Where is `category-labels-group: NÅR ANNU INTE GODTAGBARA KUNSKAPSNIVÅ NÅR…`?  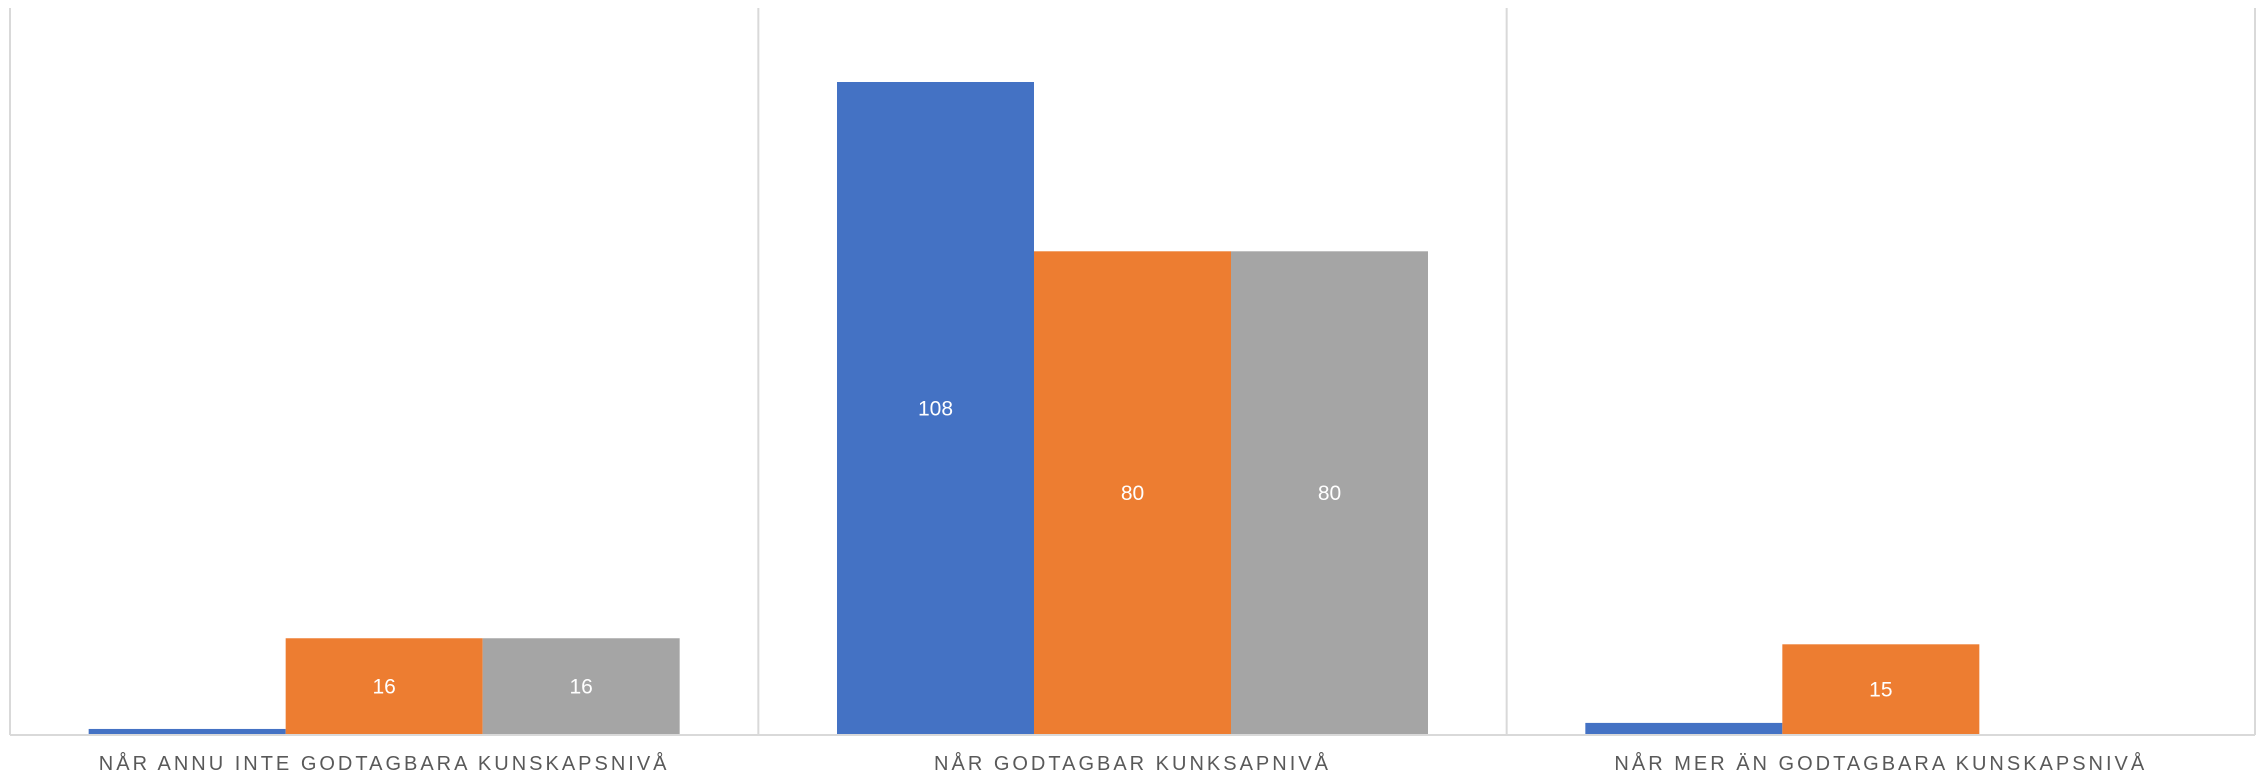
category-labels-group: NÅR ANNU INTE GODTAGBARA KUNSKAPSNIVÅ NÅR… is located at coordinates (1123, 763).